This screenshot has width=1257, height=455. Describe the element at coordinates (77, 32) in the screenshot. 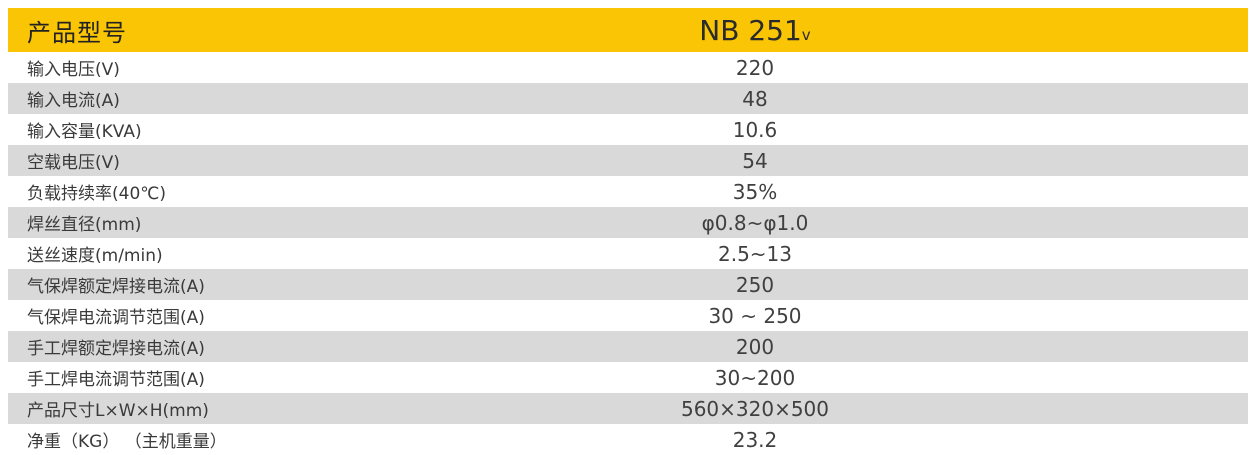

I see `product-model-header-label: 产品型号` at that location.